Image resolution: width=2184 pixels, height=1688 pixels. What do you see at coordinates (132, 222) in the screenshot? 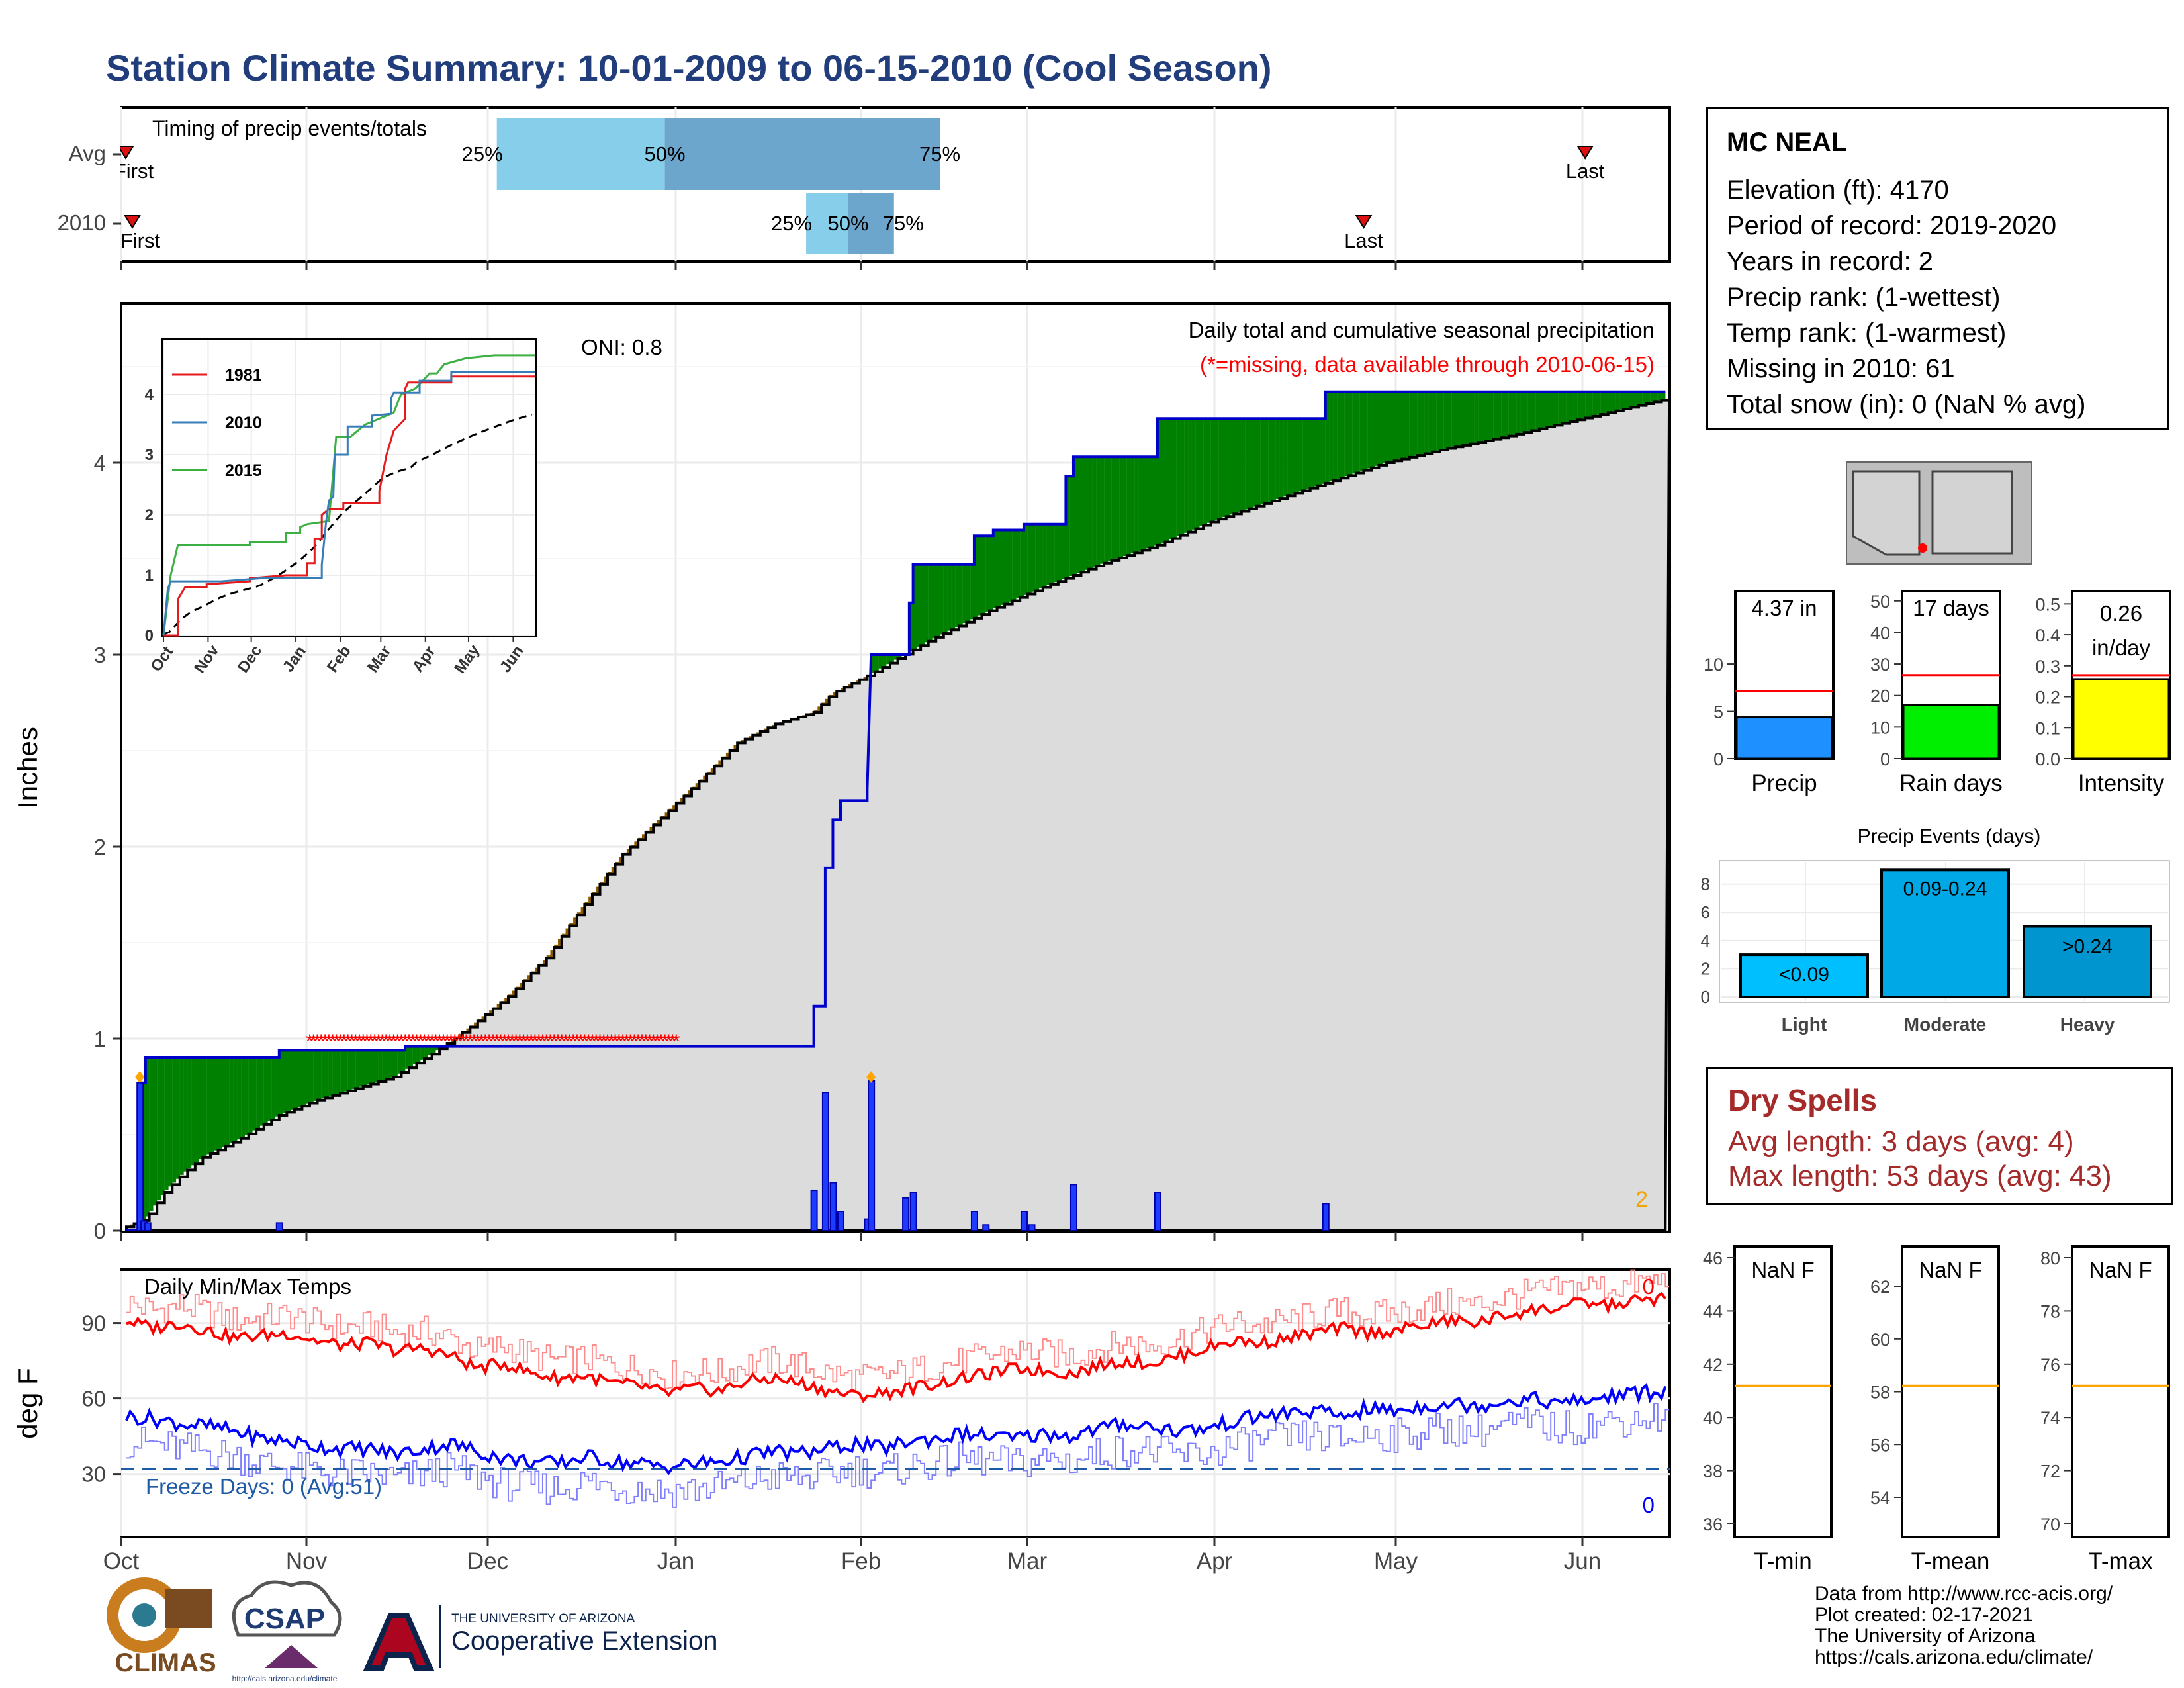
I see `first-marker-icon` at bounding box center [132, 222].